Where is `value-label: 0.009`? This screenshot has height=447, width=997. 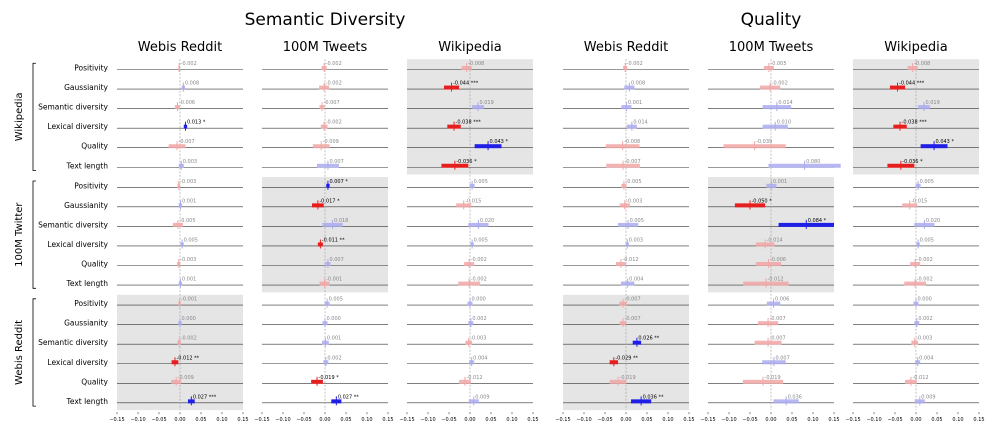
value-label: 0.009 is located at coordinates (928, 397).